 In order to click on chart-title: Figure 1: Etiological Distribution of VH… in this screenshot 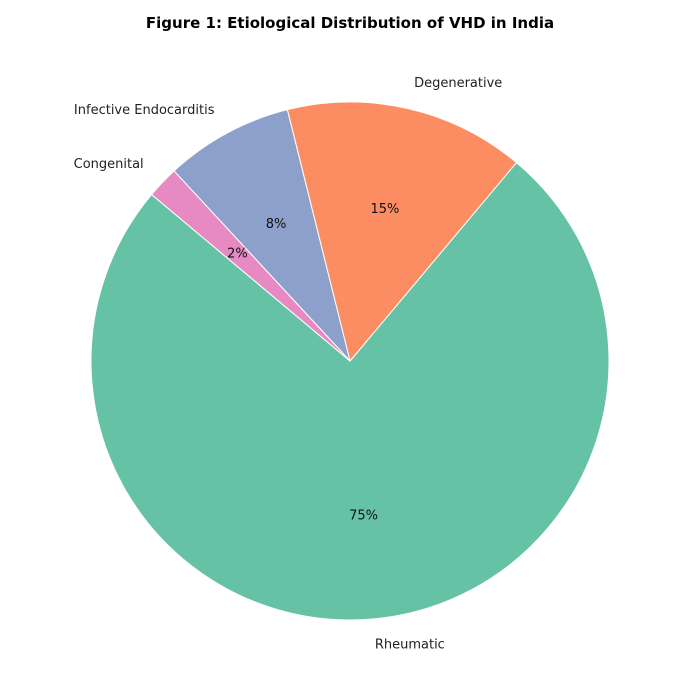, I will do `click(350, 23)`.